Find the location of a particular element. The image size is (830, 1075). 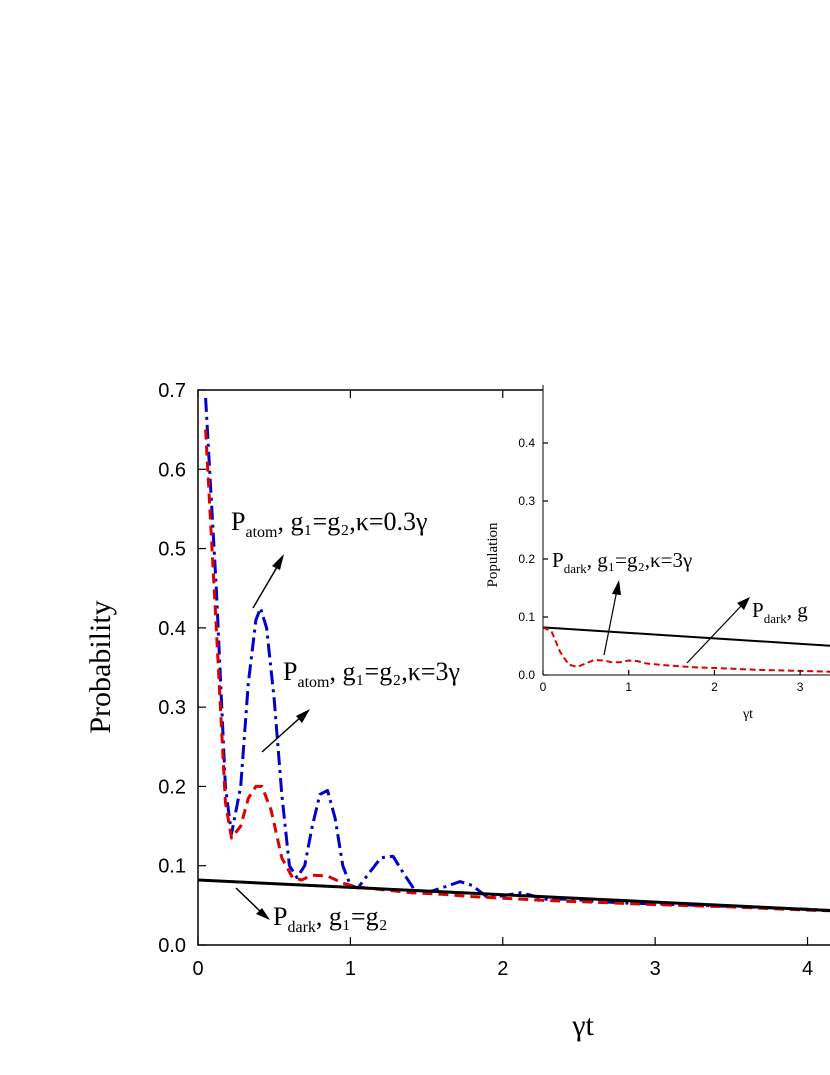

inset-arrow-dark-truncated is located at coordinates (718, 630).